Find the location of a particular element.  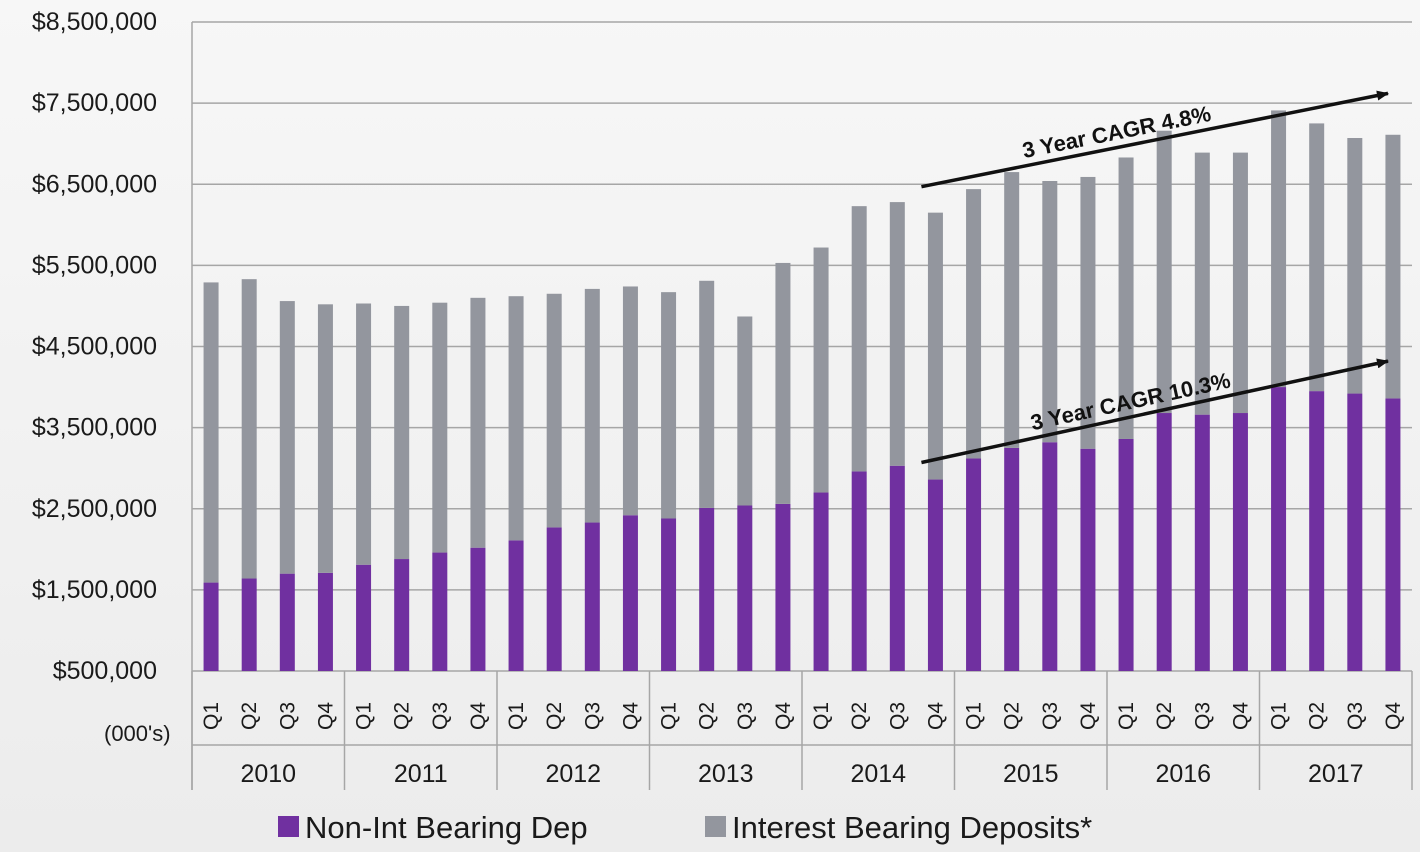

legend-label-interest-bearing: Interest Bearing Deposits* is located at coordinates (912, 827).